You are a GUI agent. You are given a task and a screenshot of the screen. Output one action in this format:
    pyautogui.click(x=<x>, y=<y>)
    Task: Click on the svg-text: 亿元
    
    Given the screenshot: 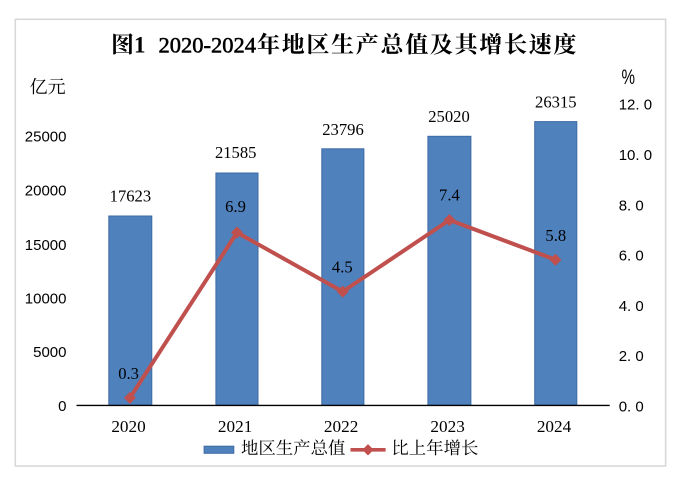 What is the action you would take?
    pyautogui.click(x=48, y=86)
    